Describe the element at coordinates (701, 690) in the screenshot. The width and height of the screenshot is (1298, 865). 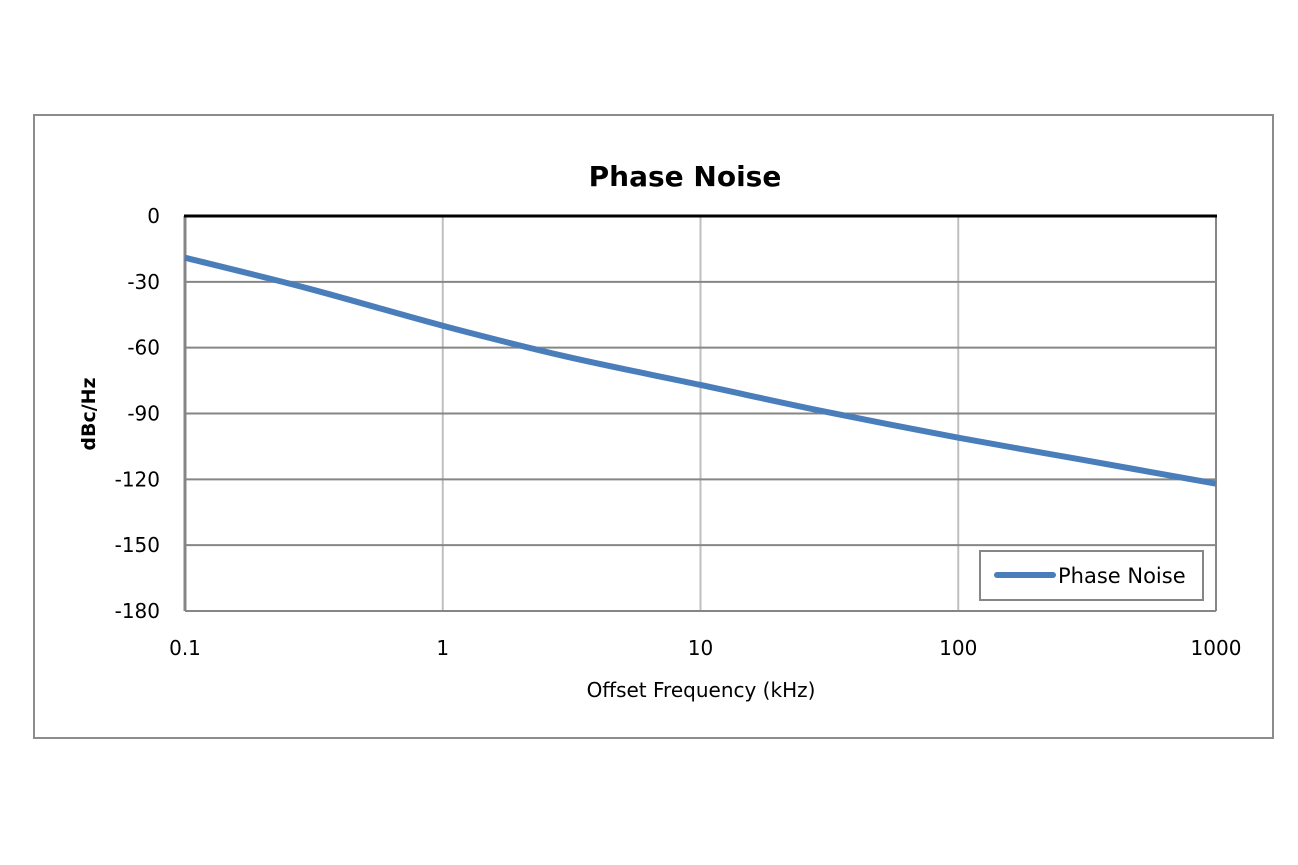
I see `x-axis-label: Offset Frequency (kHz)` at that location.